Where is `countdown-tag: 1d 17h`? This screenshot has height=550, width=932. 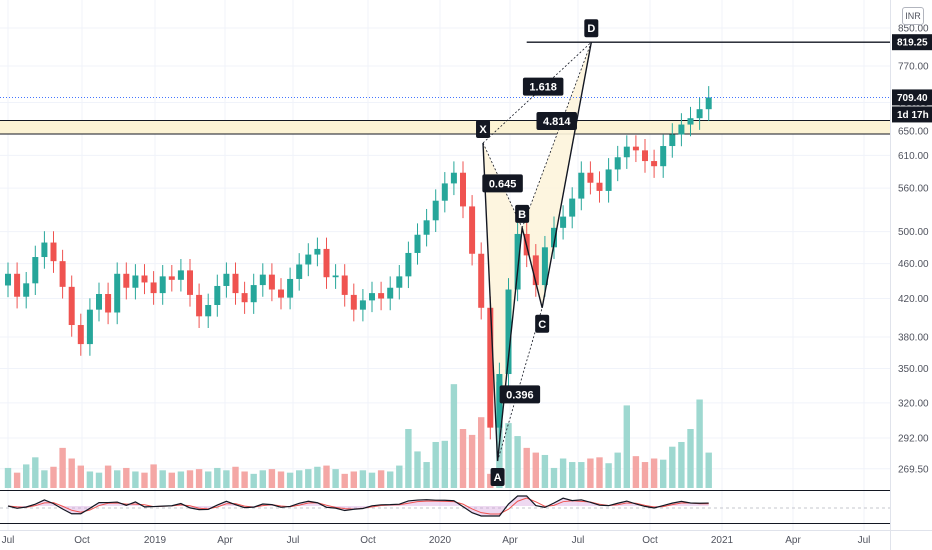
countdown-tag: 1d 17h is located at coordinates (912, 114).